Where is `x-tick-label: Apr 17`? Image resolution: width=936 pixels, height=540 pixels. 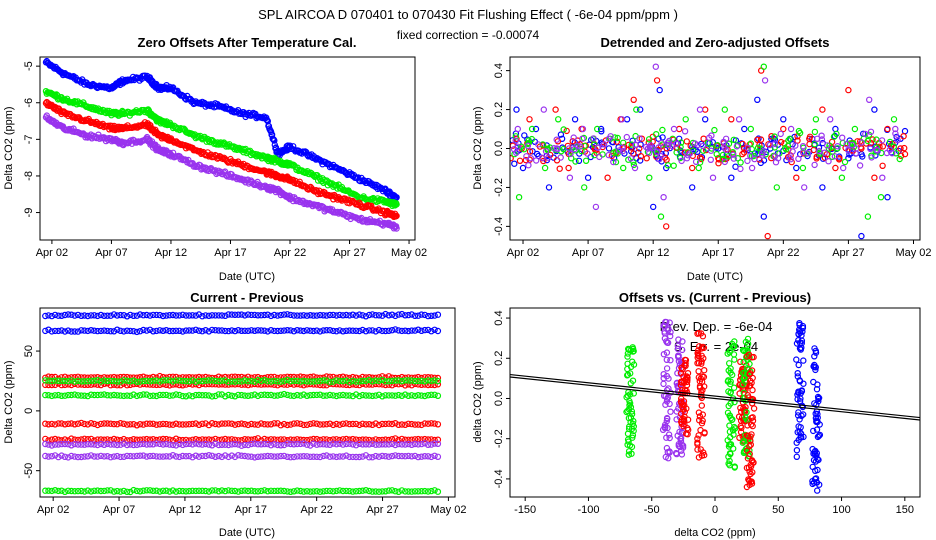 x-tick-label: Apr 17 is located at coordinates (251, 510).